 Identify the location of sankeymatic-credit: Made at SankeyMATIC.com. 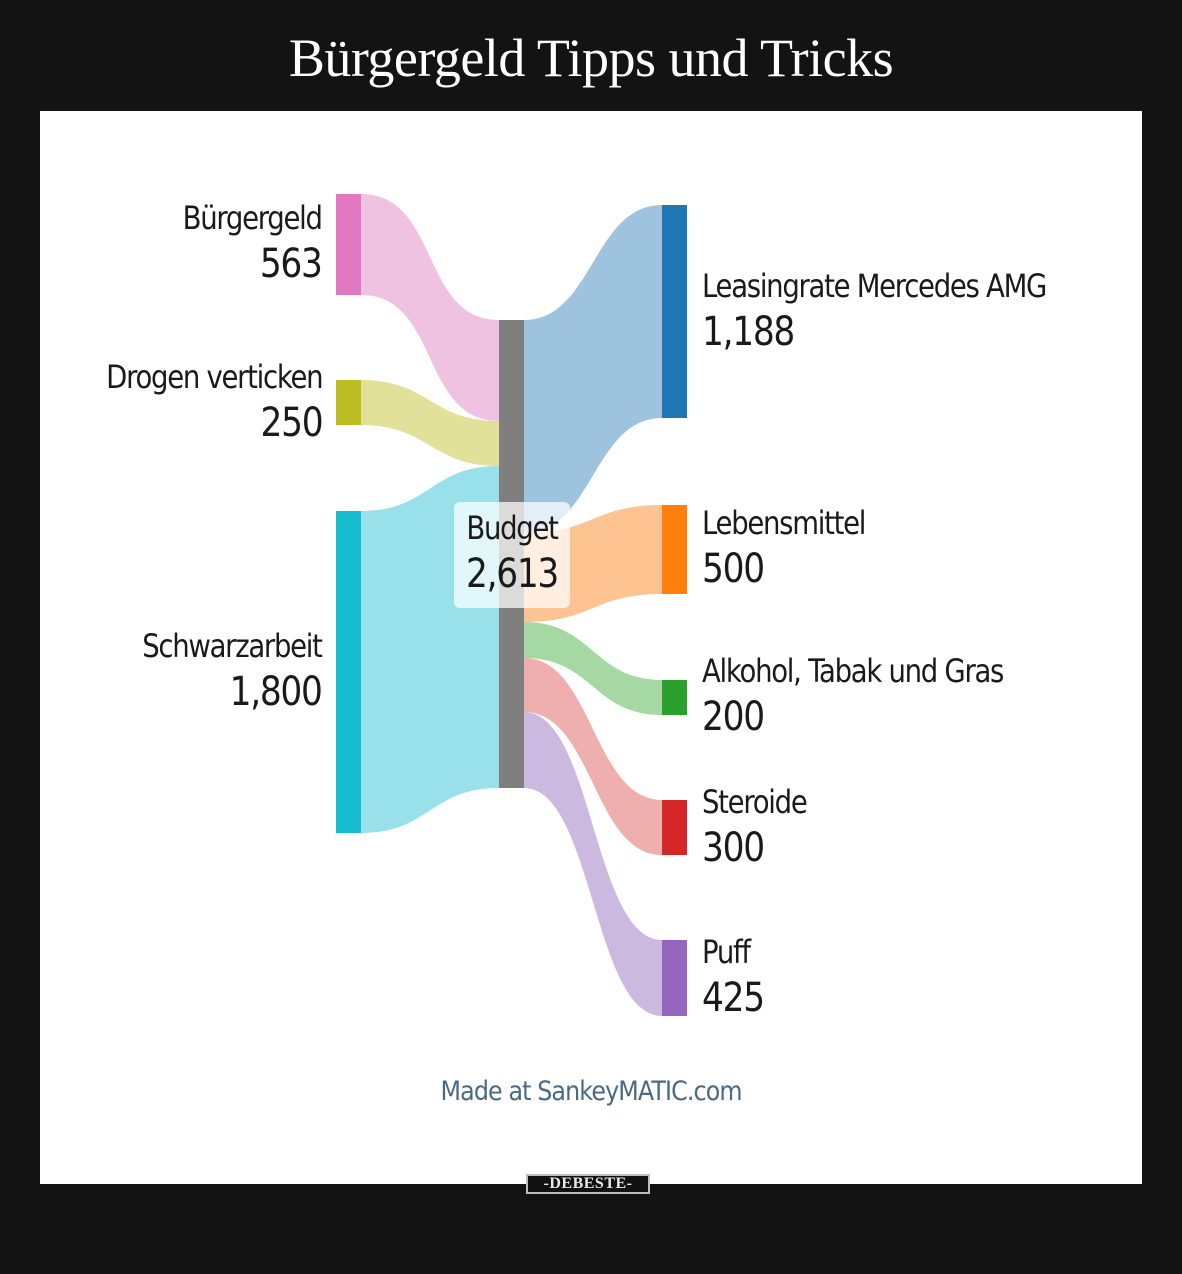
(591, 1091).